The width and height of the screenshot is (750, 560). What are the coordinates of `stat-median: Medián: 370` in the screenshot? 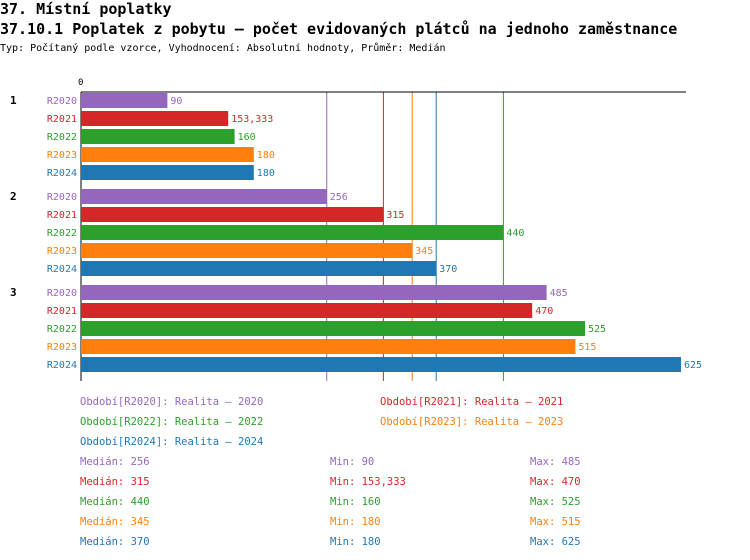 It's located at (115, 542).